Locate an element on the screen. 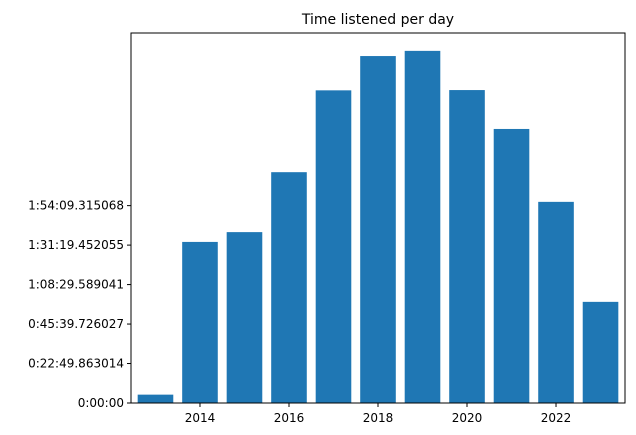 The image size is (636, 435). y-tick-label: 0:22:49.863014 is located at coordinates (76, 364).